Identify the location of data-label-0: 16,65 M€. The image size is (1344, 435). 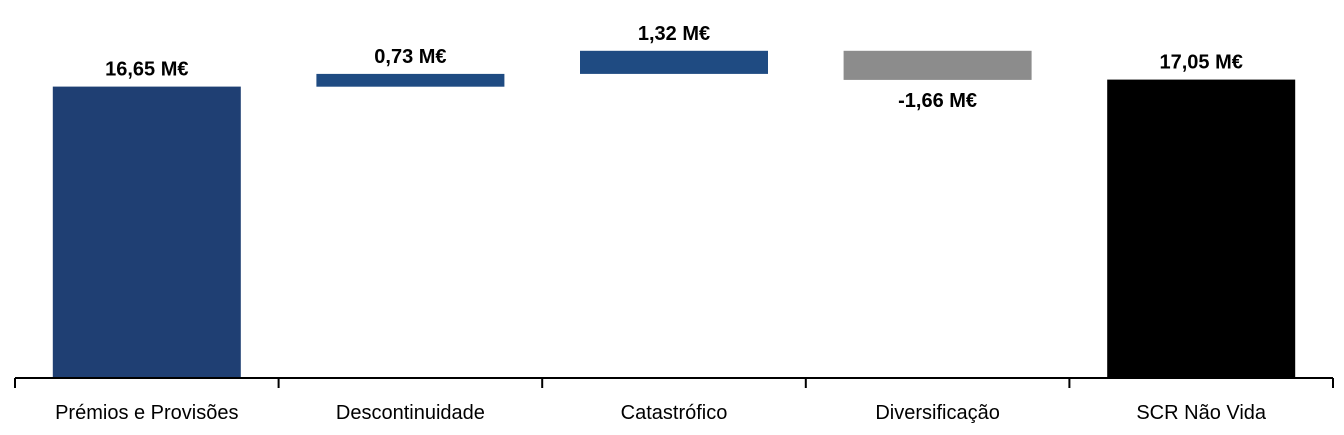
(146, 70).